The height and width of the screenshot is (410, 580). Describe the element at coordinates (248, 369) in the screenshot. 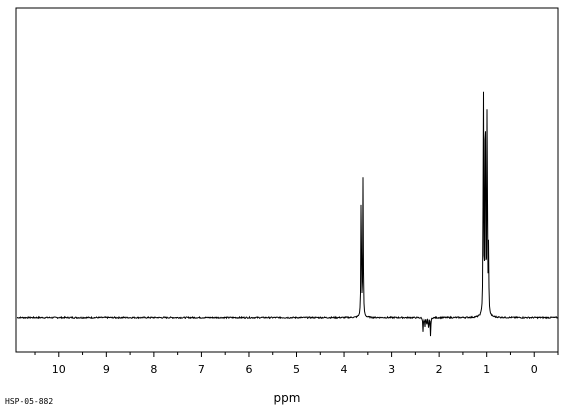

I see `x-tick-label-6: 6` at that location.